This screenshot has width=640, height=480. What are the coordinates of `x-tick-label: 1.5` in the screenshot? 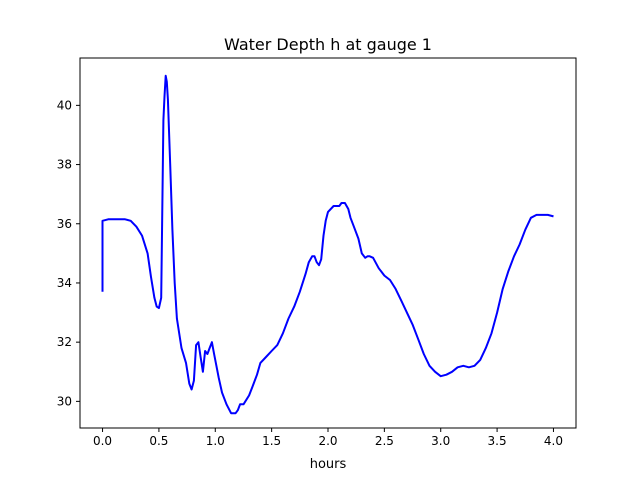 It's located at (271, 441).